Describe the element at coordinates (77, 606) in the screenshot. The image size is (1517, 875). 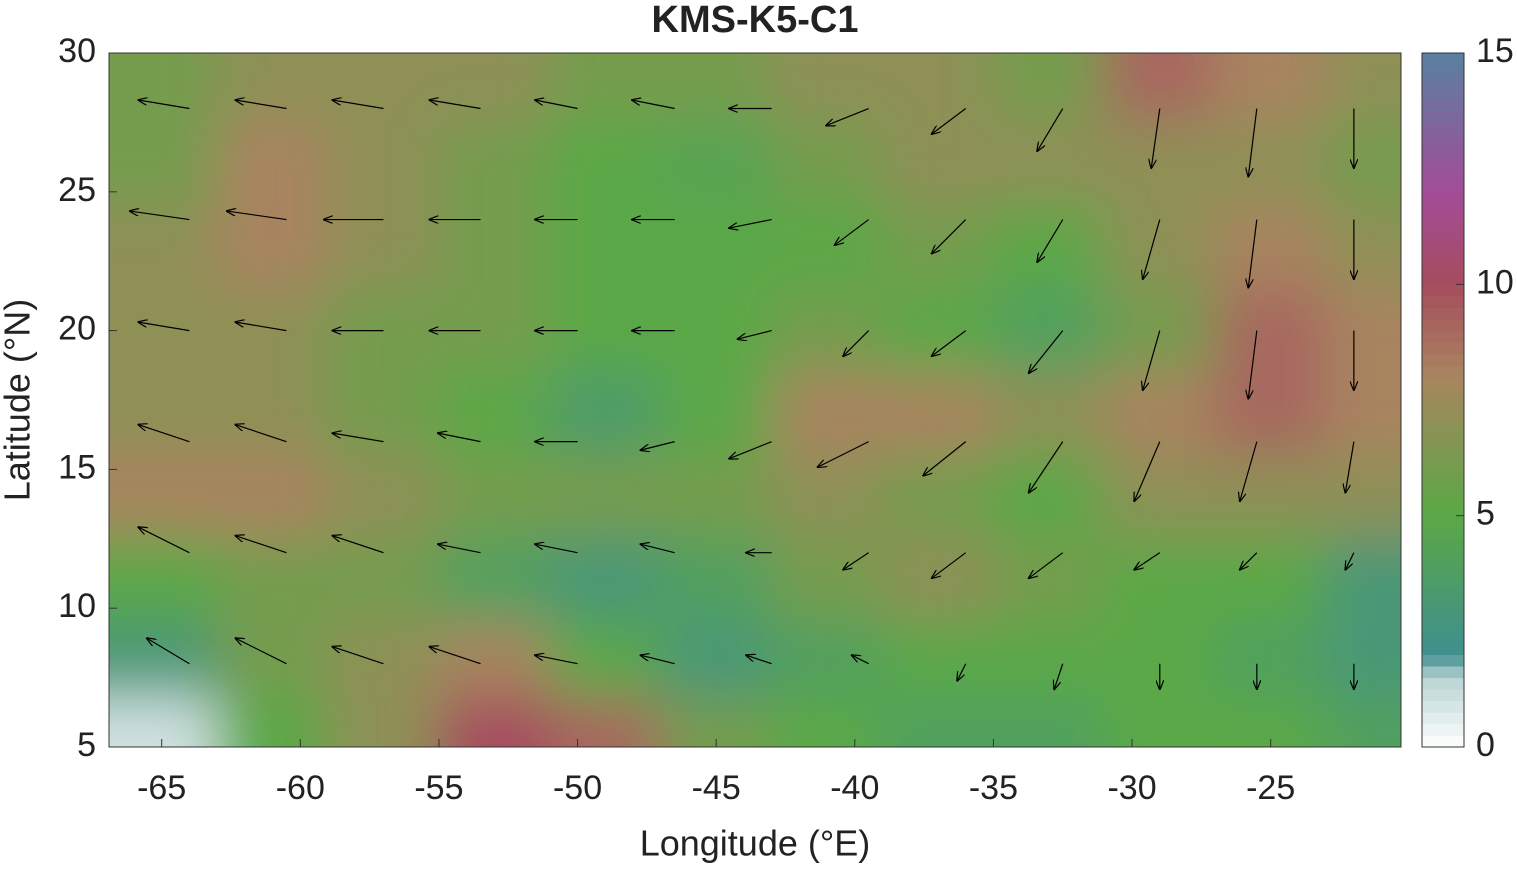
I see `y-tick-label: 10` at that location.